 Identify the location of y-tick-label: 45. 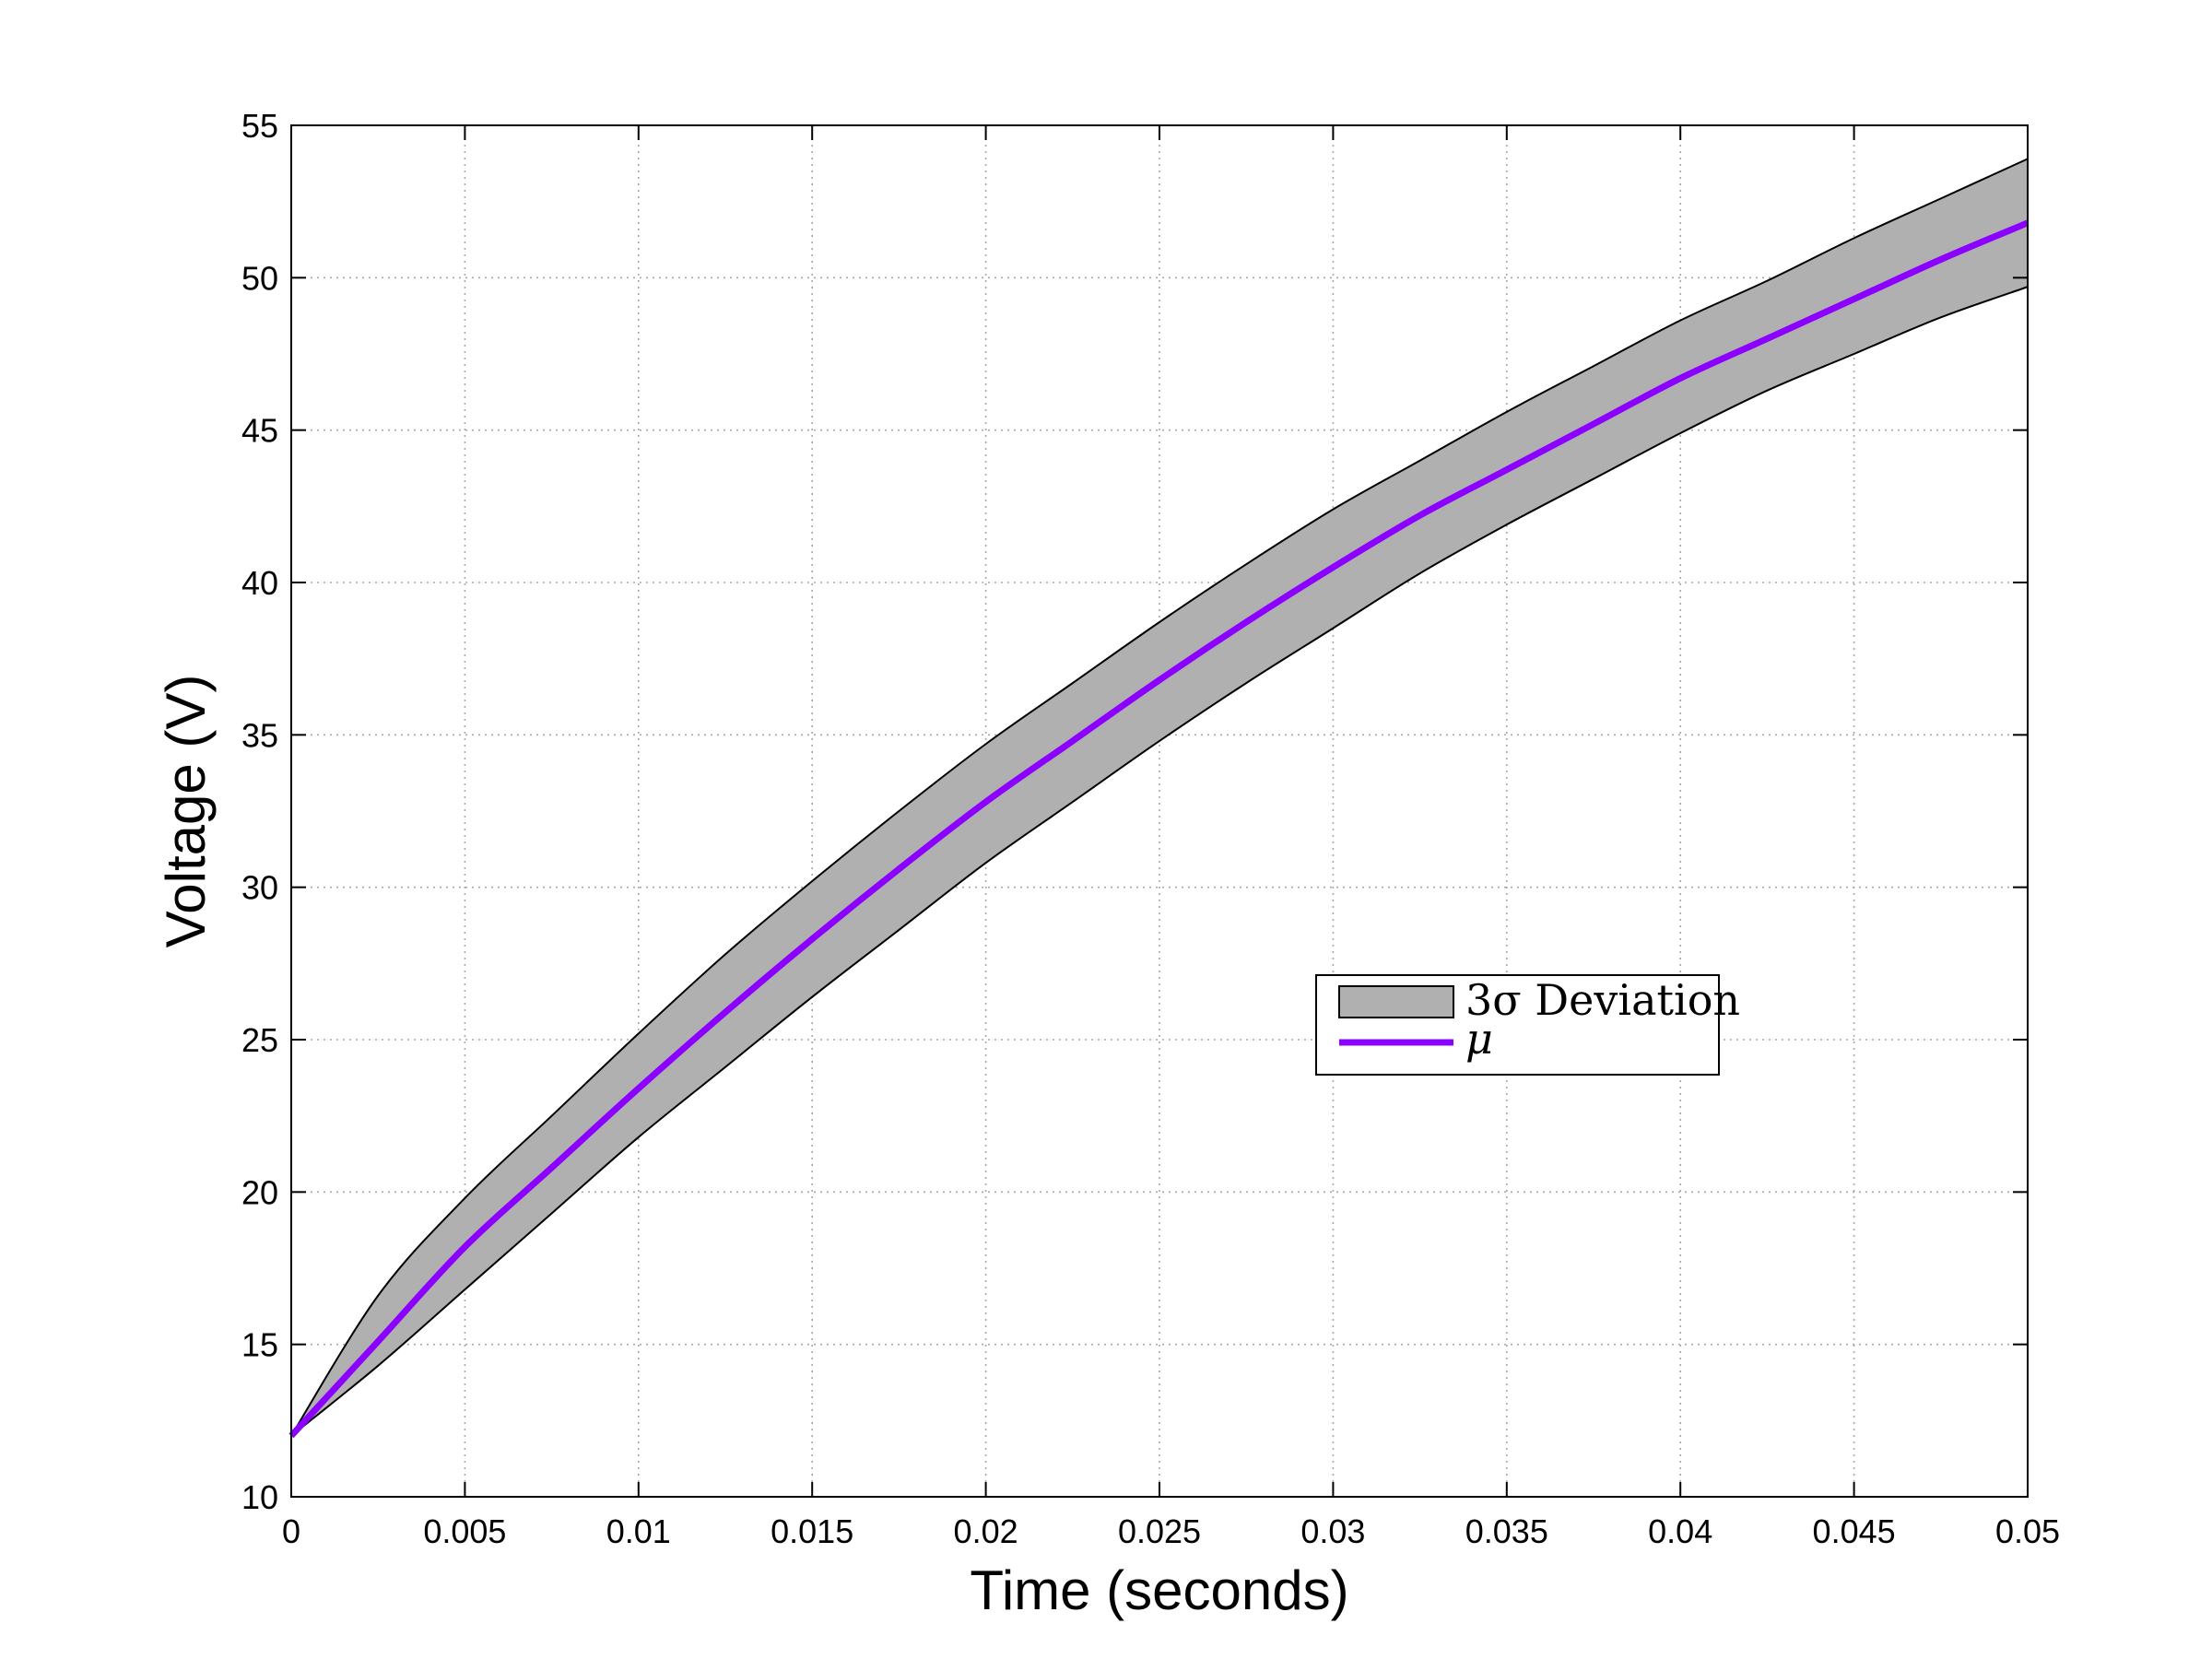
(259, 431).